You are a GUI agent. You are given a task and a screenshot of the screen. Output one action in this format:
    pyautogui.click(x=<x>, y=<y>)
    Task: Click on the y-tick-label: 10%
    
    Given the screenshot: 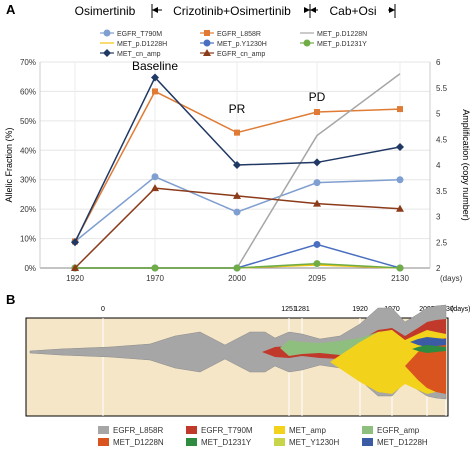 What is the action you would take?
    pyautogui.click(x=28, y=239)
    